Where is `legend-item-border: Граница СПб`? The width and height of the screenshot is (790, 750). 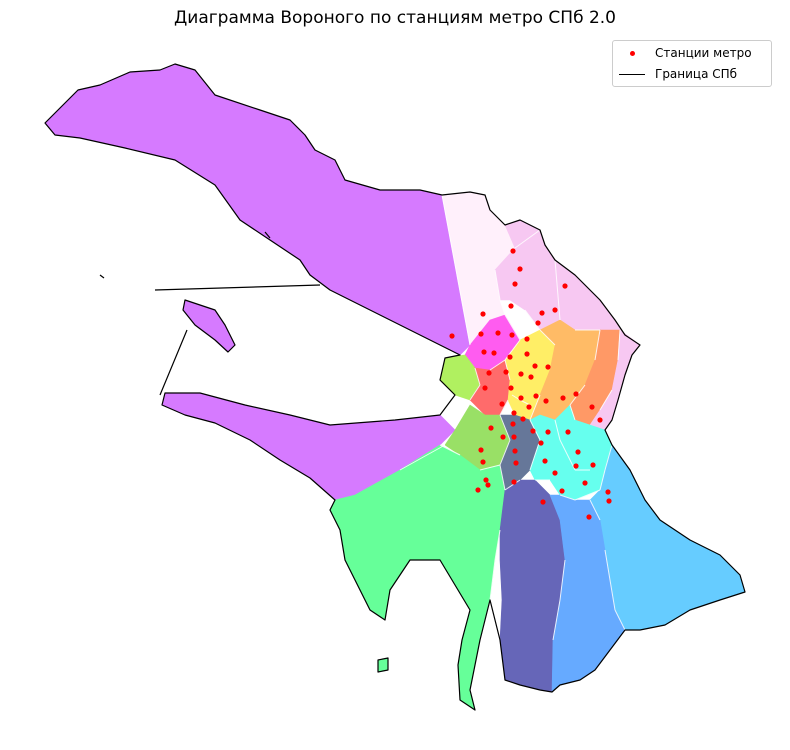 legend-item-border: Граница СПб is located at coordinates (678, 74).